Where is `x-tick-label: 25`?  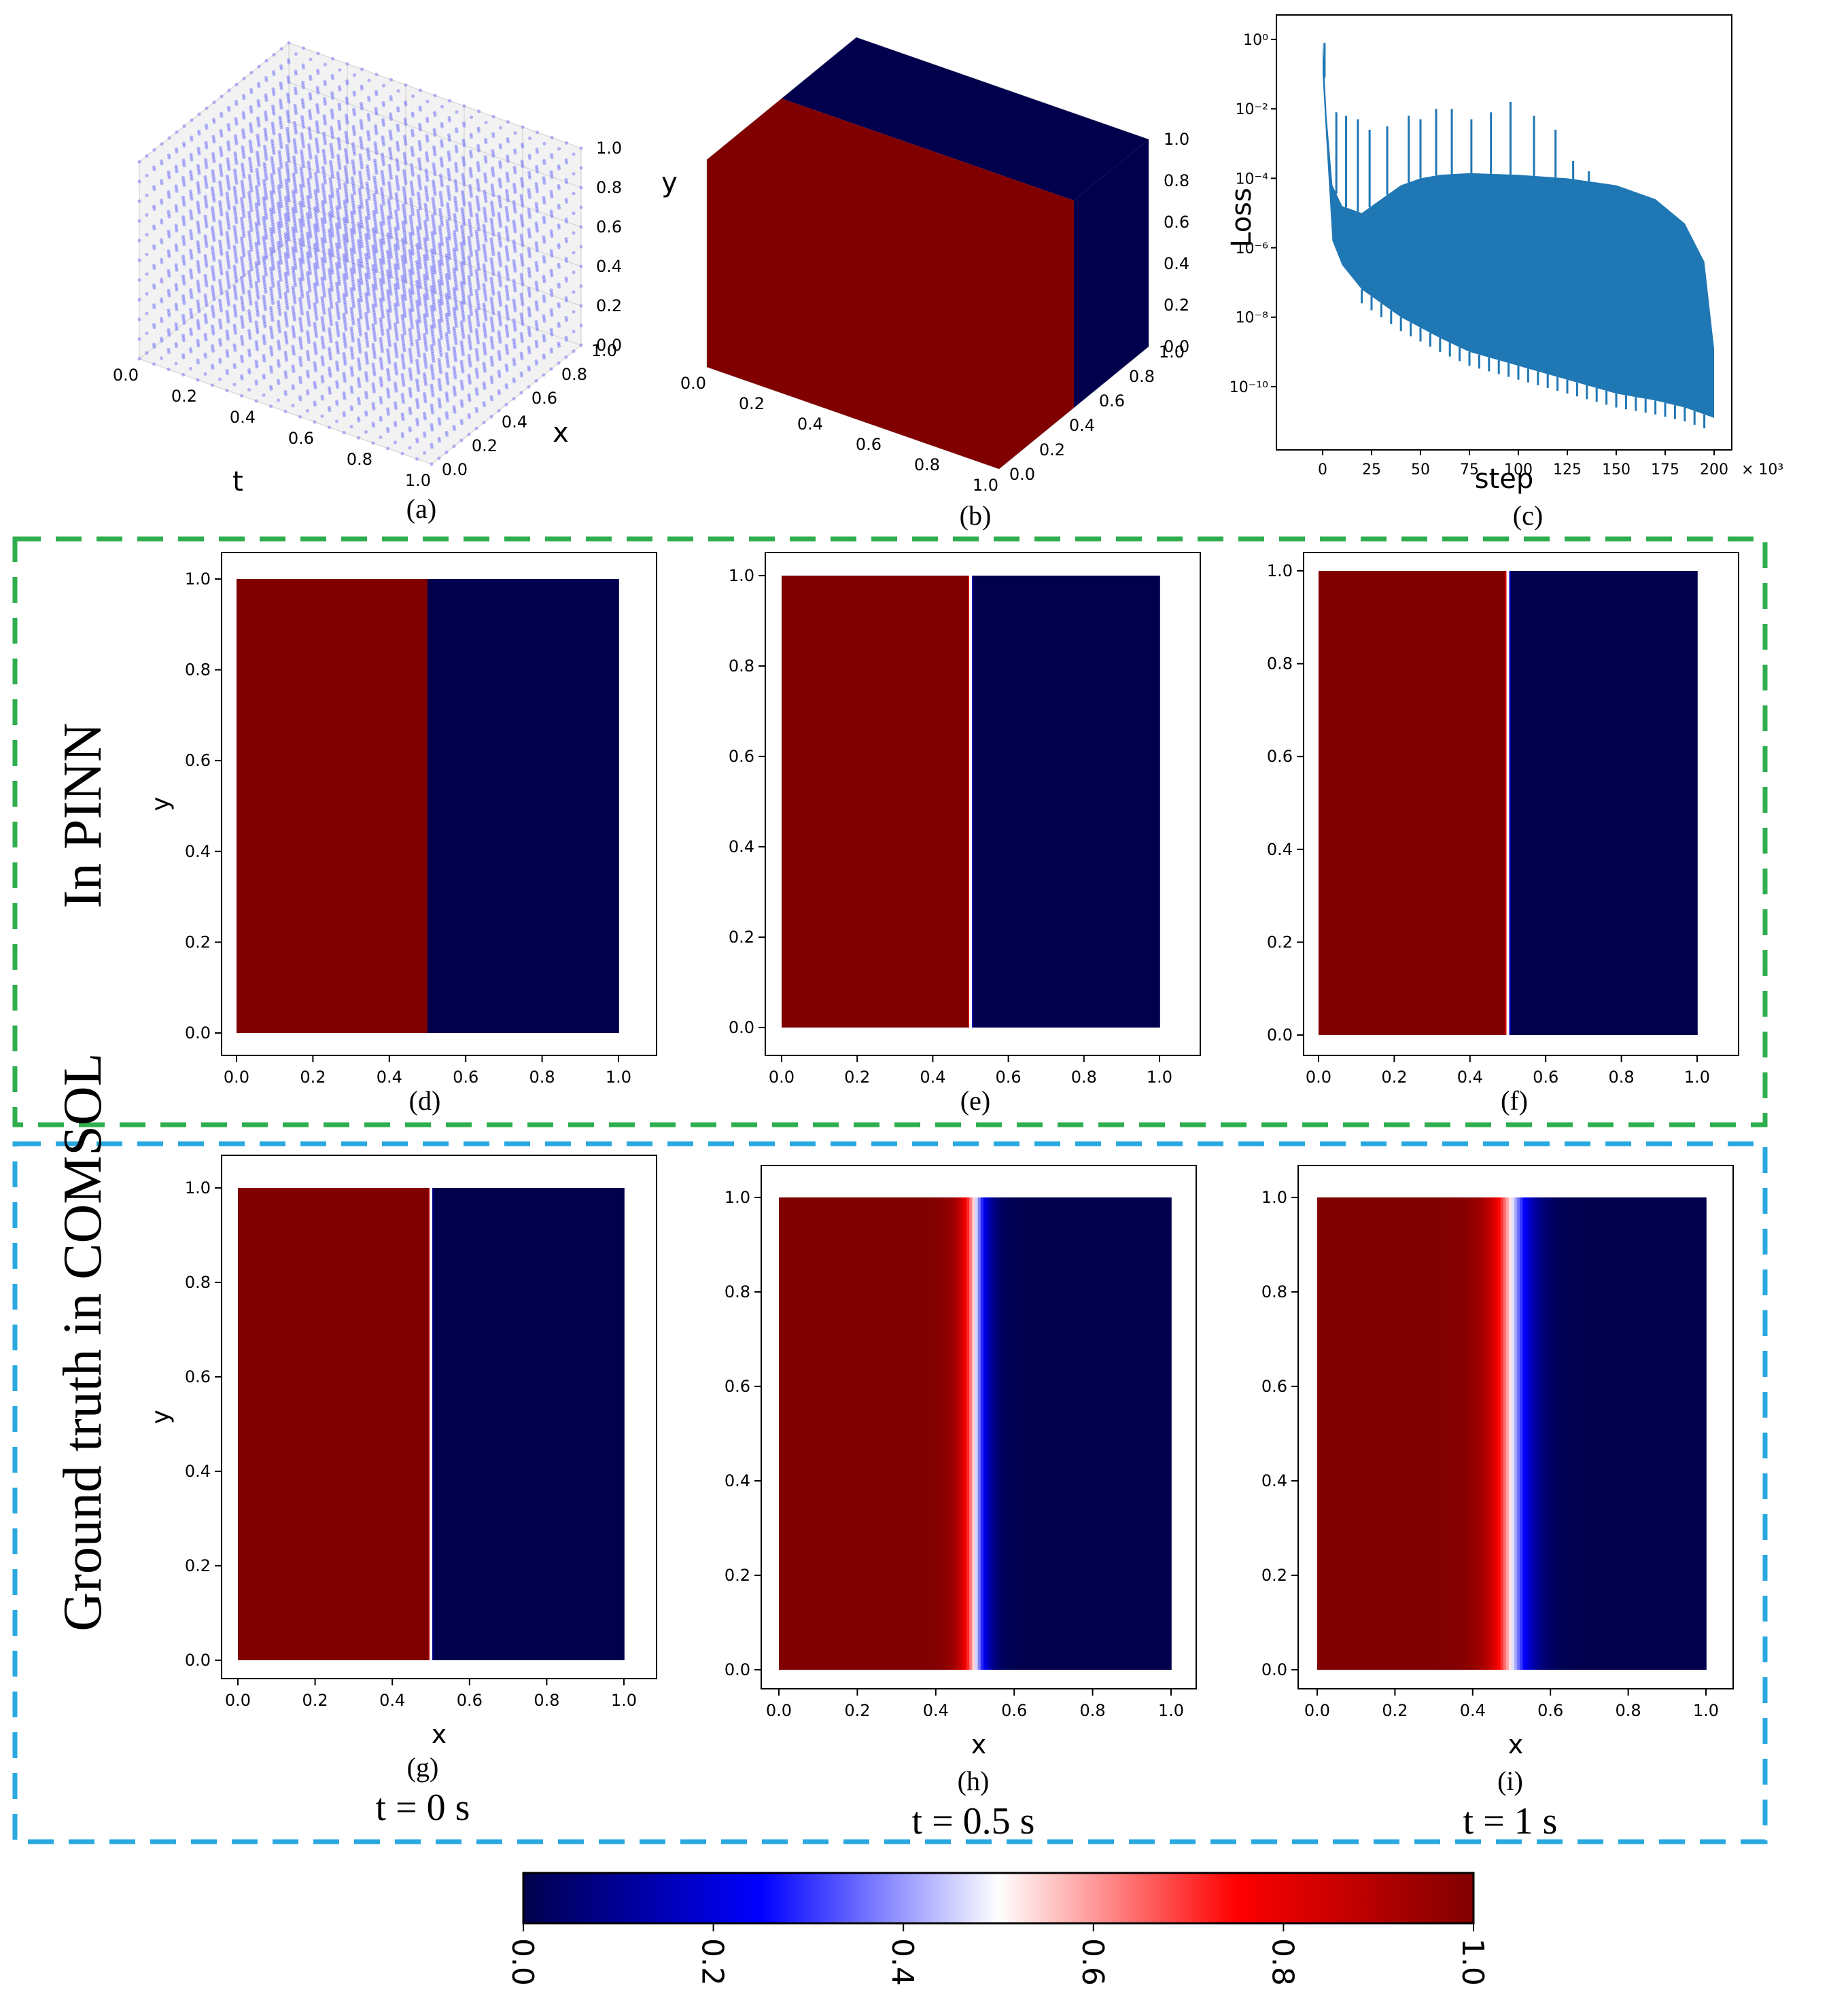
x-tick-label: 25 is located at coordinates (1371, 469).